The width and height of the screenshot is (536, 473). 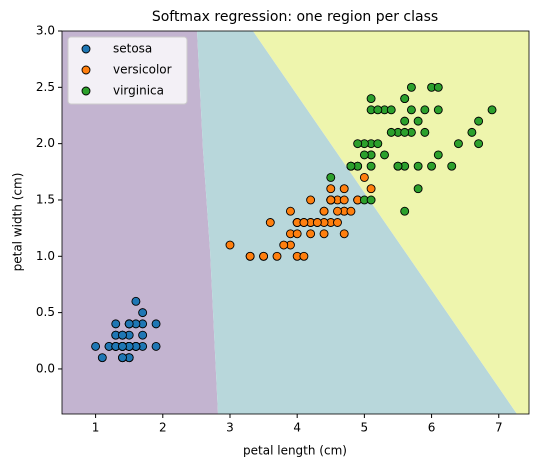 What do you see at coordinates (45, 87) in the screenshot?
I see `y-tick-label: 2.5` at bounding box center [45, 87].